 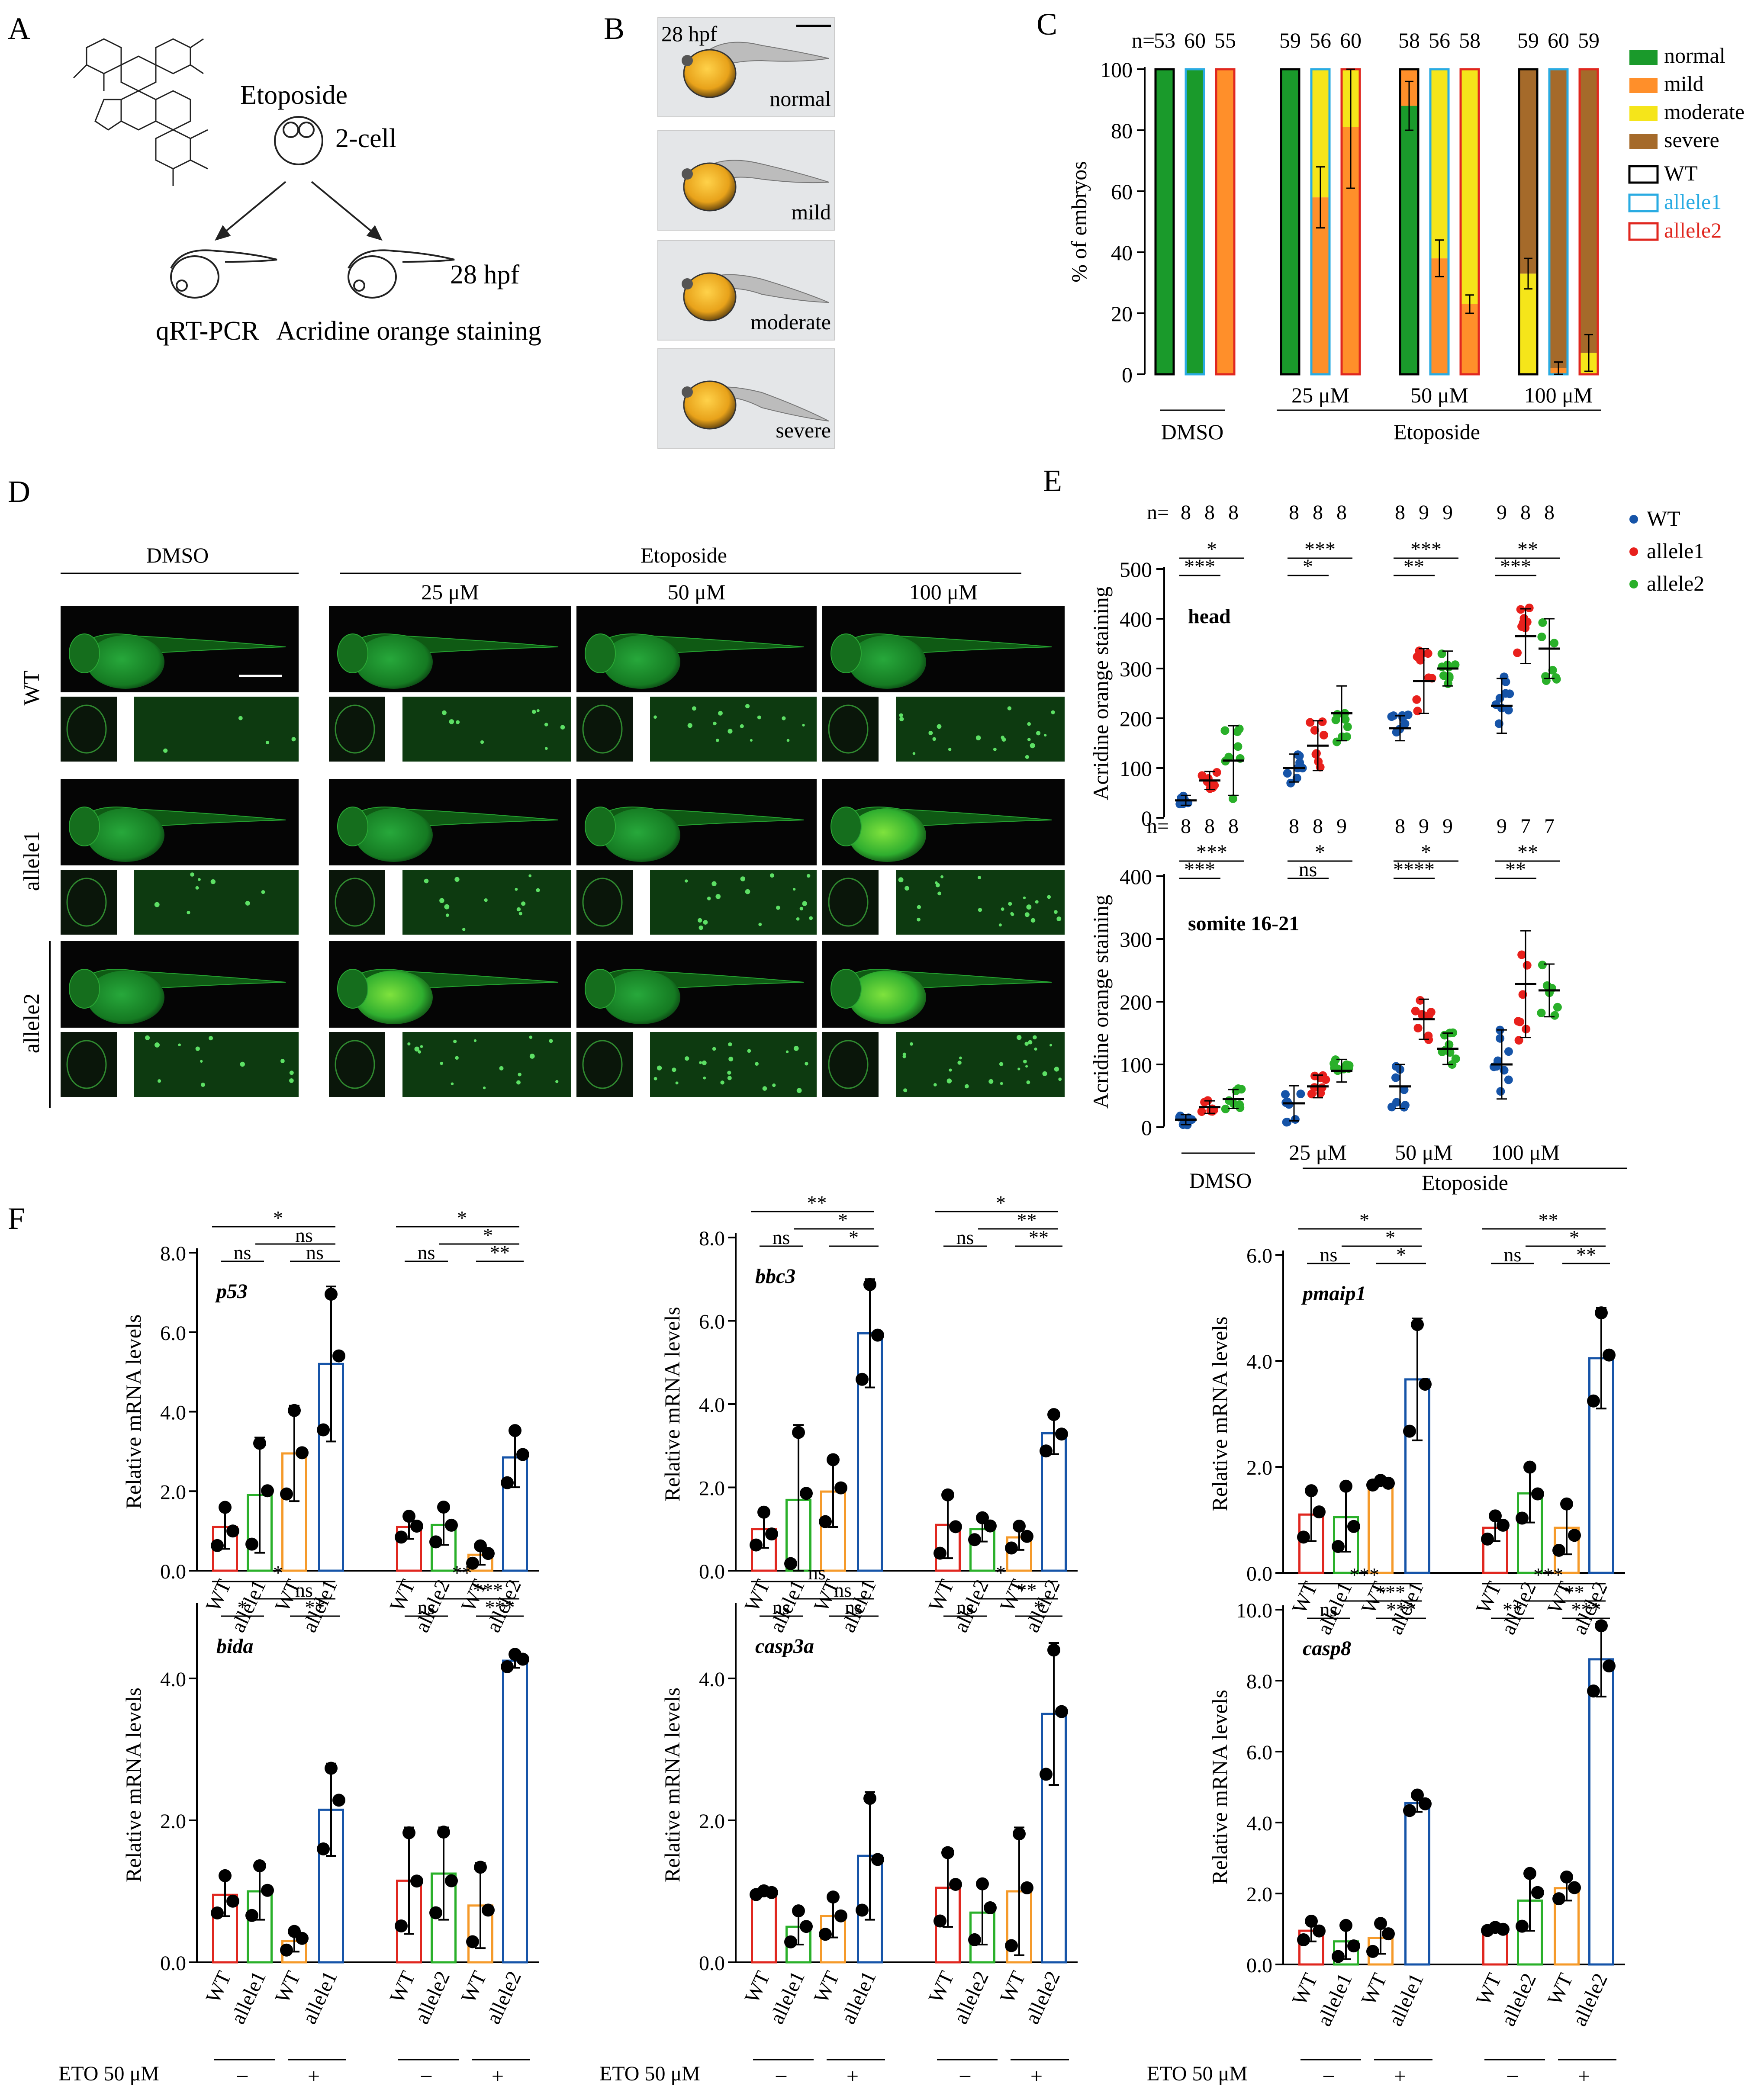 What do you see at coordinates (1158, 826) in the screenshot?
I see `n-prefix: n=` at bounding box center [1158, 826].